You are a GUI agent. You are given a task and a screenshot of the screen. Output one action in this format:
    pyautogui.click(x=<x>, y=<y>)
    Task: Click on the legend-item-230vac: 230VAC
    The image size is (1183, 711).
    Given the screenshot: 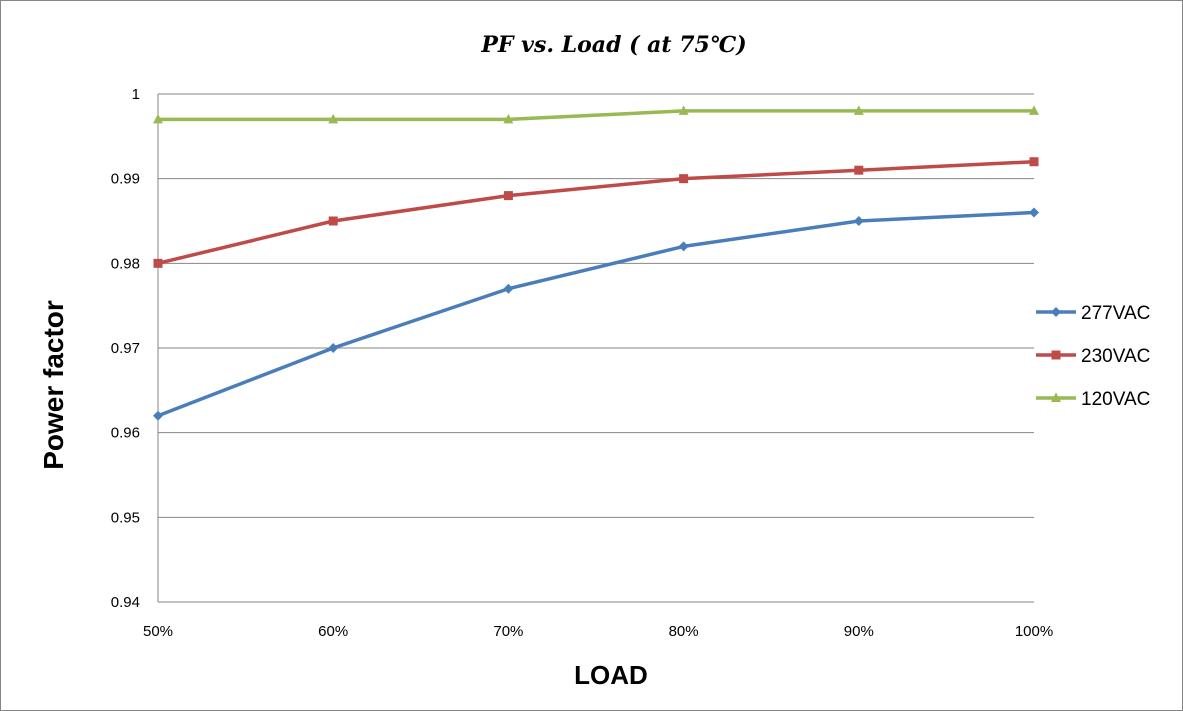 What is the action you would take?
    pyautogui.click(x=1093, y=356)
    